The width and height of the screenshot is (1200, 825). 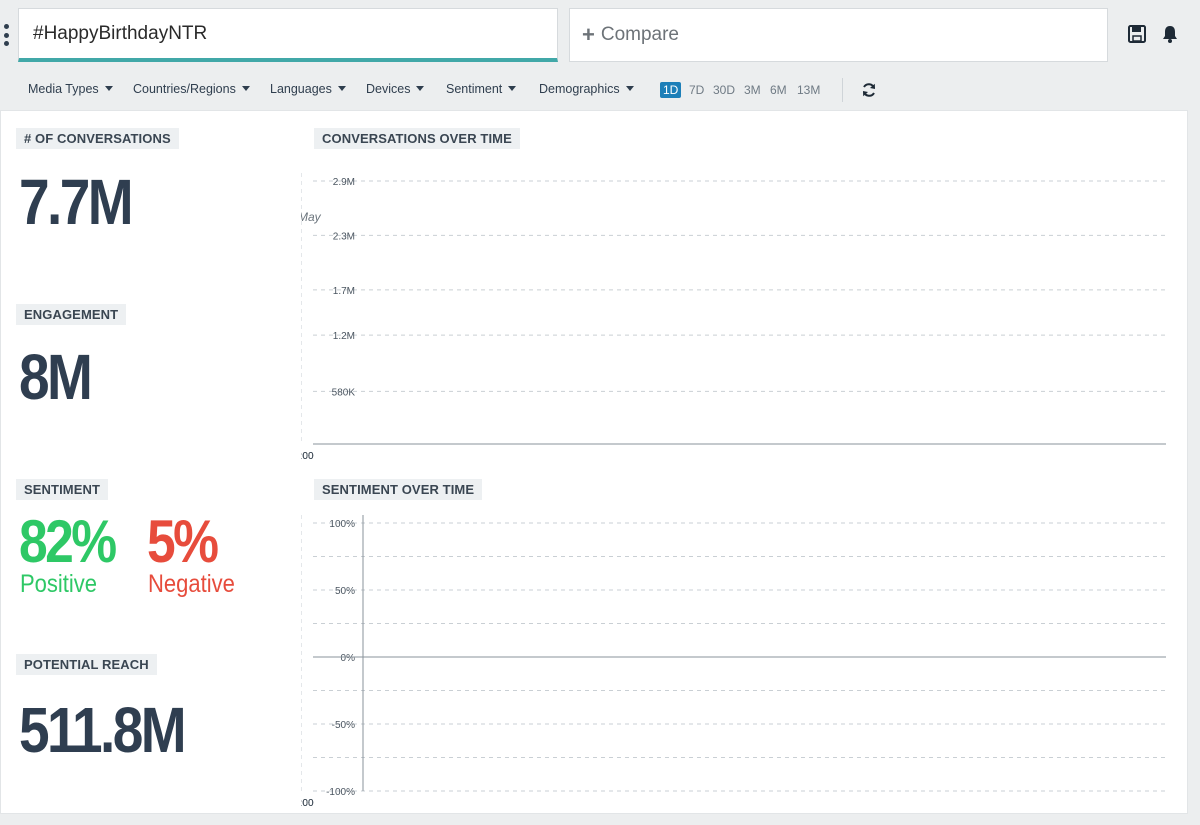 I want to click on conversations-value: 7.7M, so click(x=76, y=202).